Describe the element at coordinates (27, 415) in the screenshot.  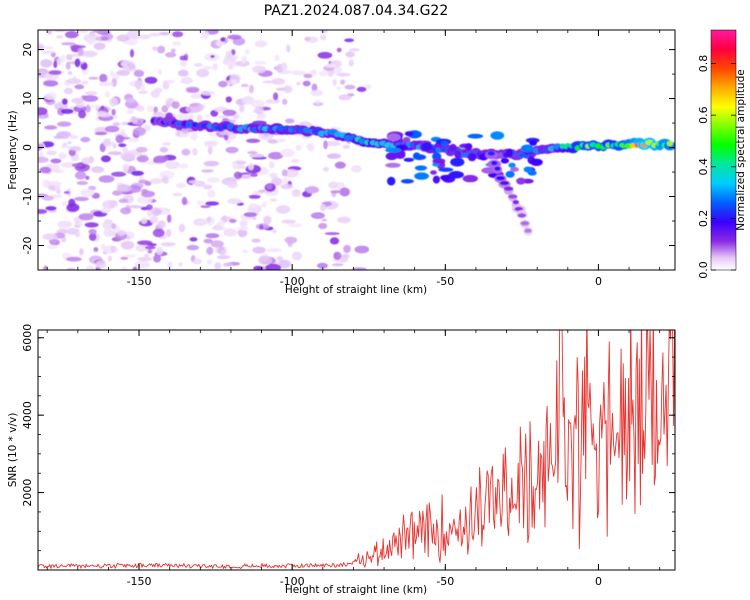
I see `y-tick-label: 4000` at that location.